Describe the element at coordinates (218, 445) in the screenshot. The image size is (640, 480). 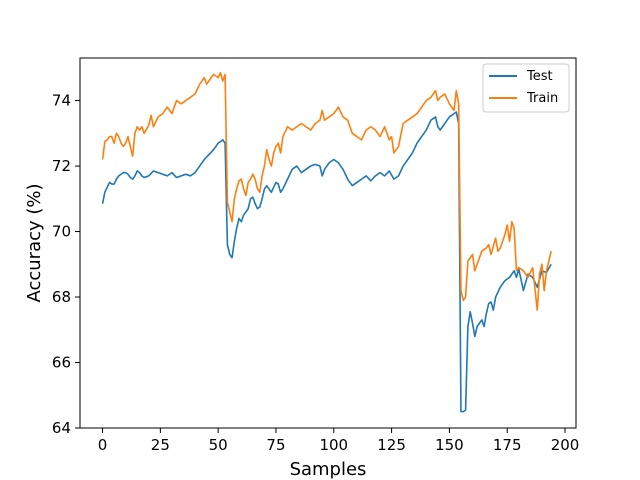
I see `x-tick-label: 50` at that location.